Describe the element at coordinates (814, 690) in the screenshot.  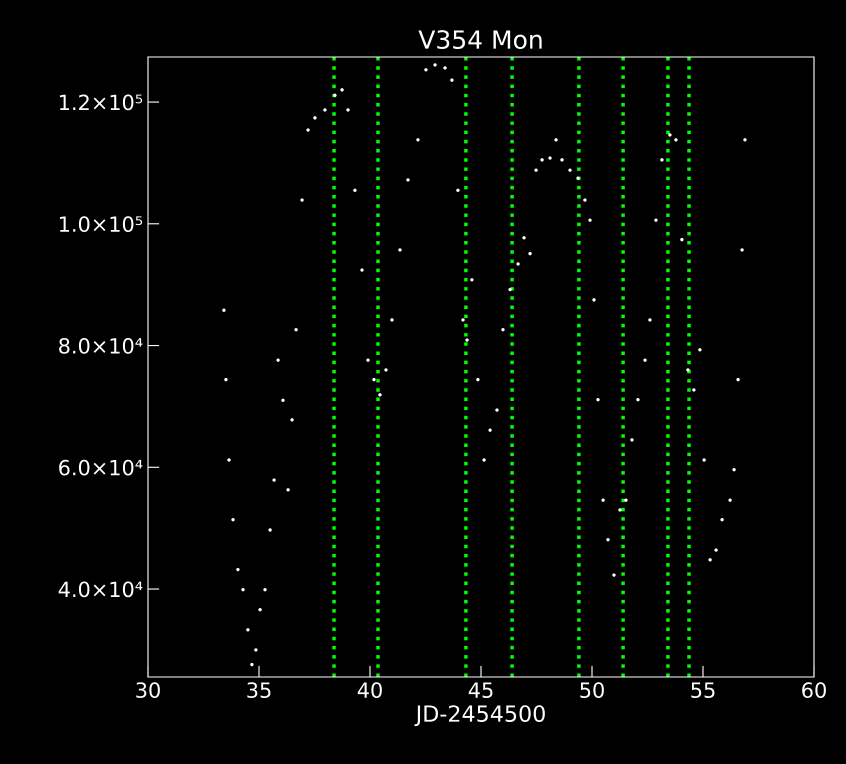
I see `x-tick-label: 60` at that location.